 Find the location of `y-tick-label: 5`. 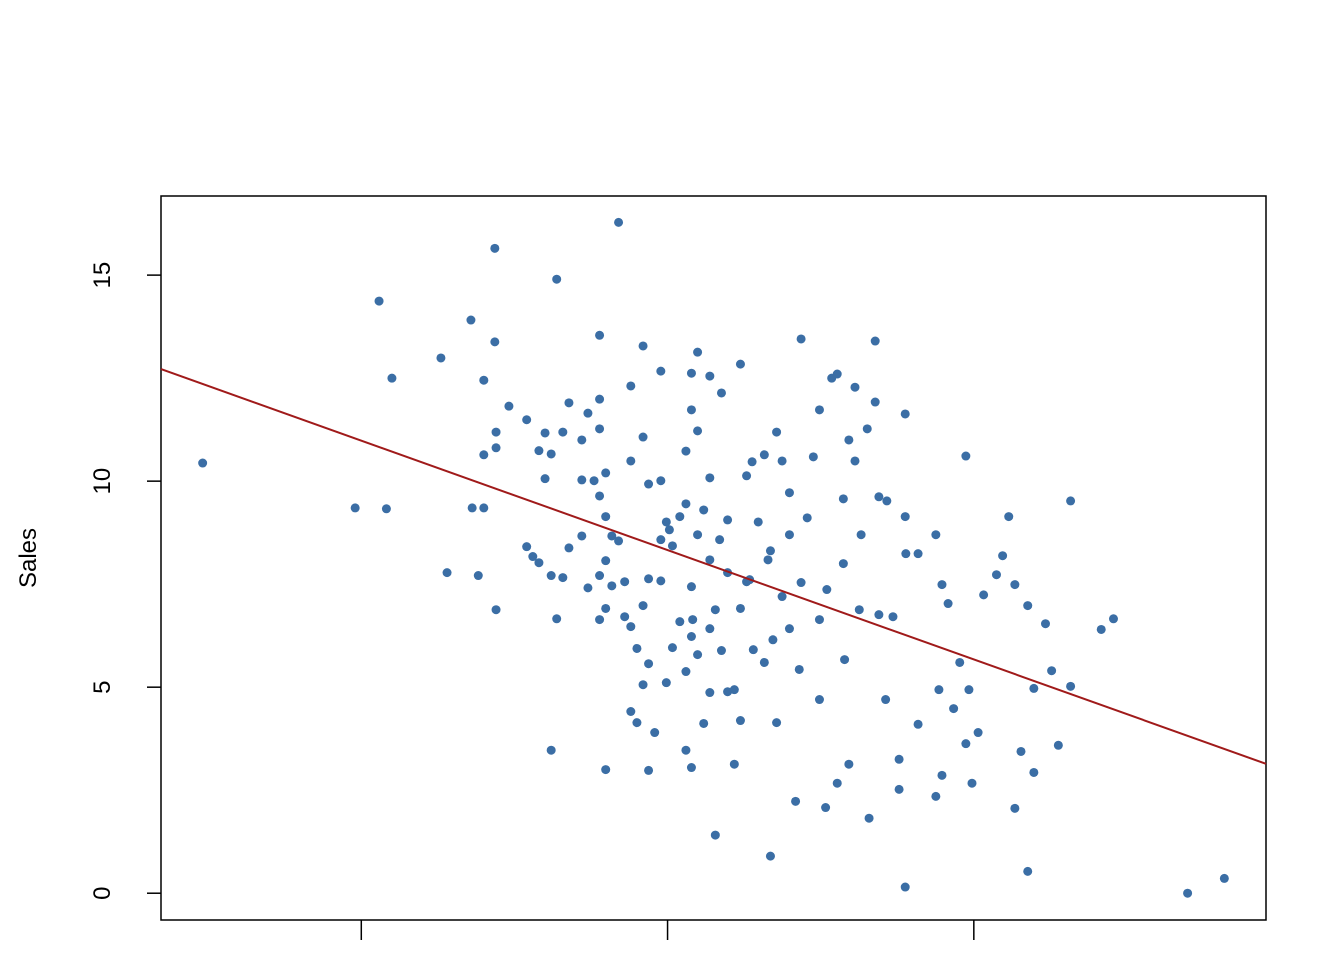

y-tick-label: 5 is located at coordinates (102, 687).